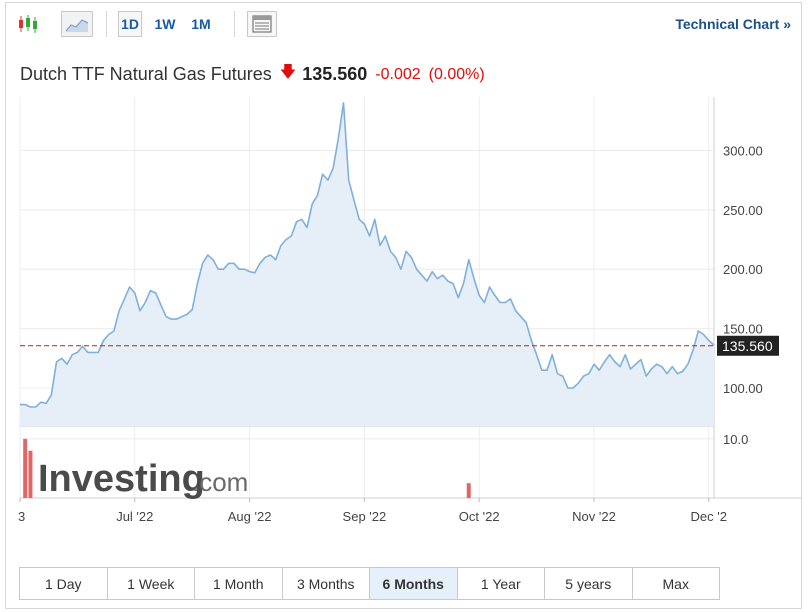 The width and height of the screenshot is (808, 612). I want to click on chart-toolbar: 1D 1W 1M Technical Chart », so click(403, 23).